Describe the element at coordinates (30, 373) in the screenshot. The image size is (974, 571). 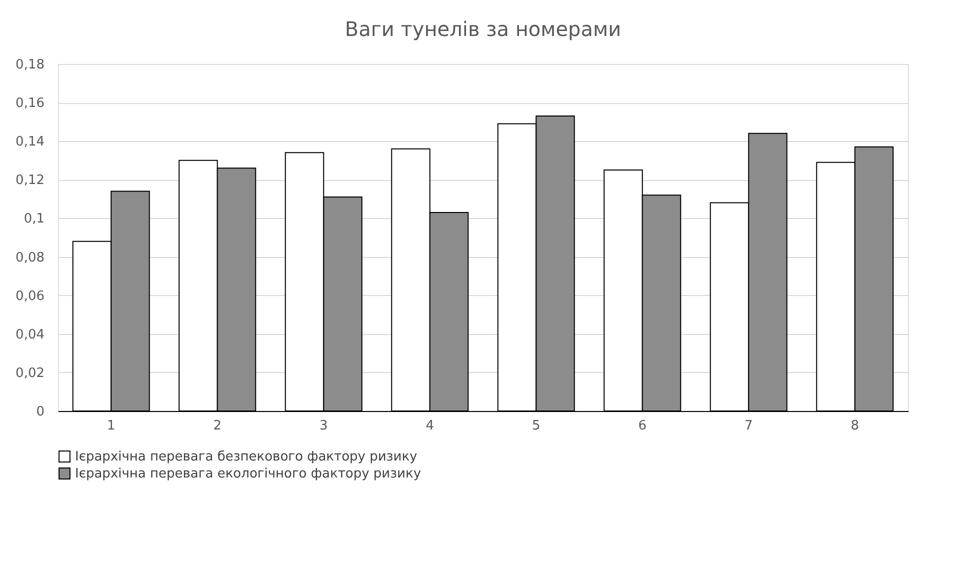
I see `y-tick-label: 0,02` at that location.